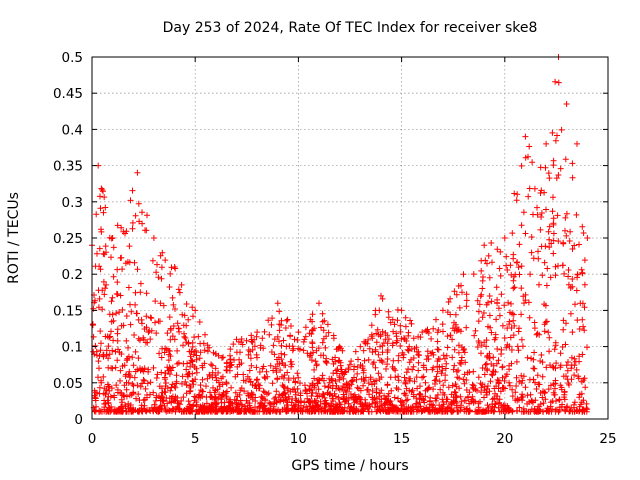 This screenshot has height=480, width=640. I want to click on y-tick-label: 0.2, so click(72, 275).